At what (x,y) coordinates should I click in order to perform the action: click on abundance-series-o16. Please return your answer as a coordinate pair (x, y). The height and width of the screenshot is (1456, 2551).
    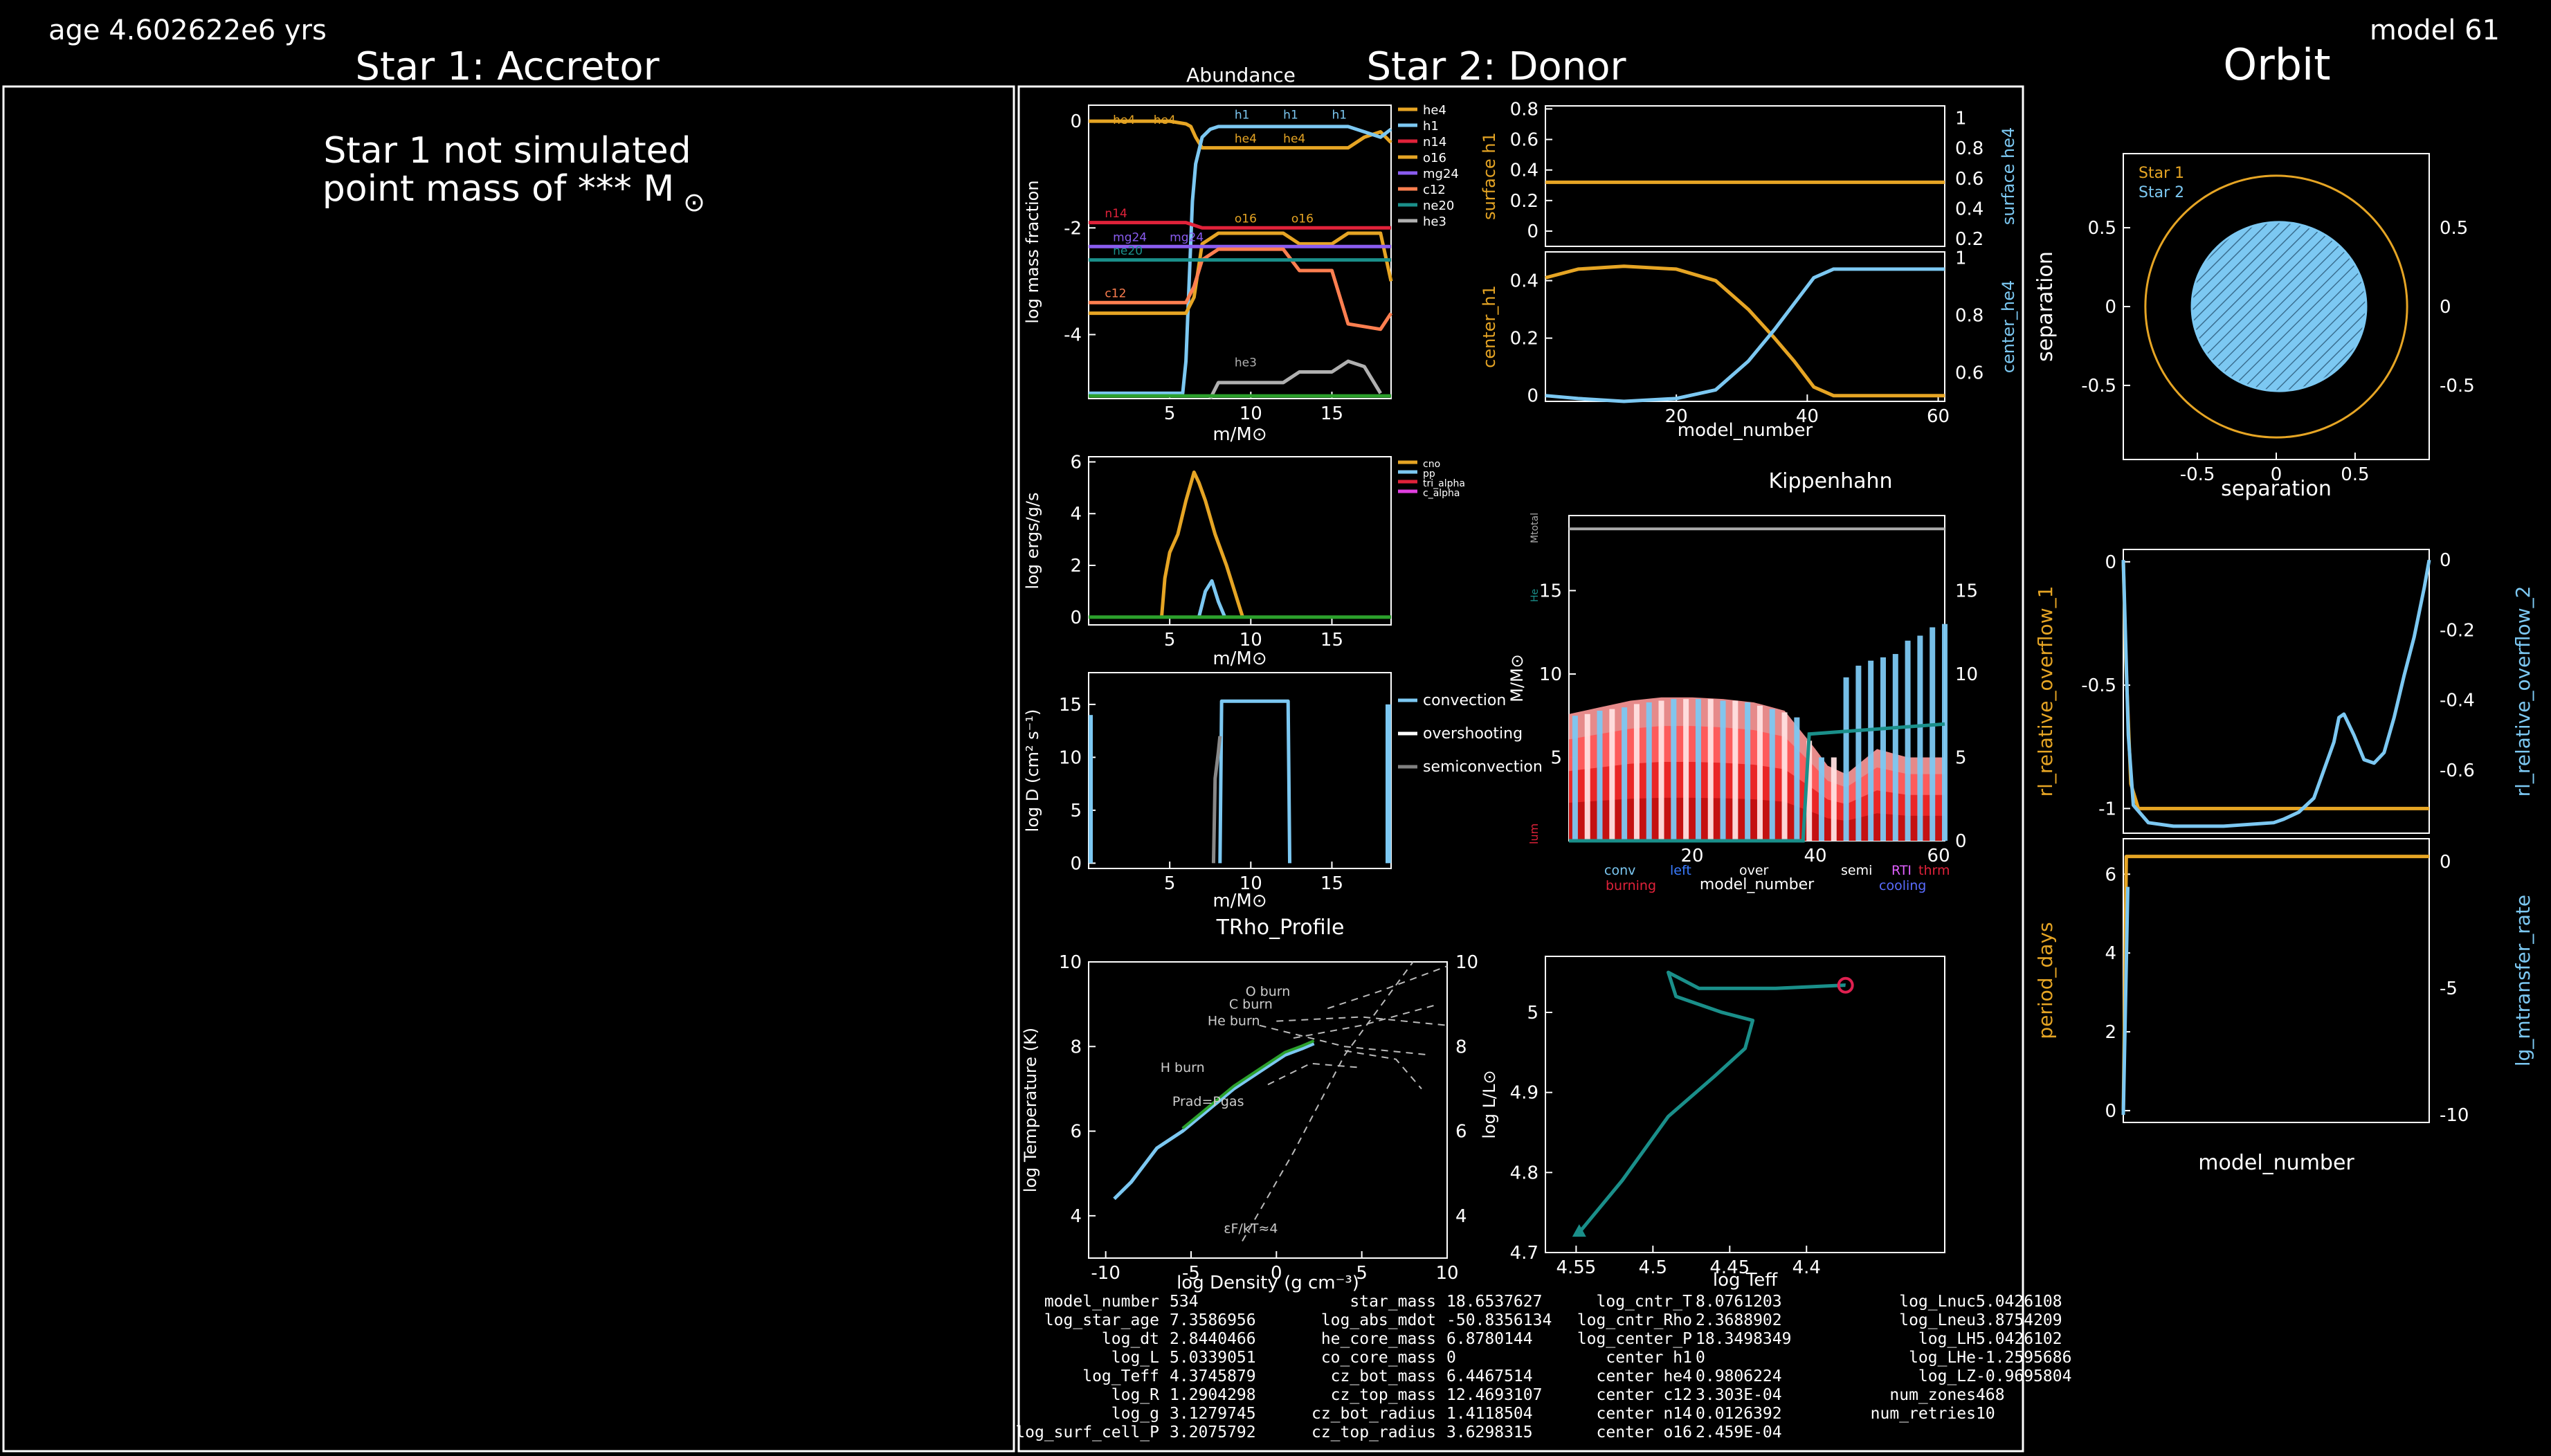
    Looking at the image, I should click on (1241, 273).